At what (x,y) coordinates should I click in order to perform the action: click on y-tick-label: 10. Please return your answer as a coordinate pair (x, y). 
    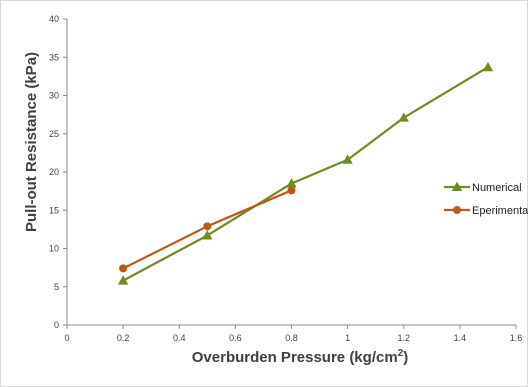
    Looking at the image, I should click on (54, 249).